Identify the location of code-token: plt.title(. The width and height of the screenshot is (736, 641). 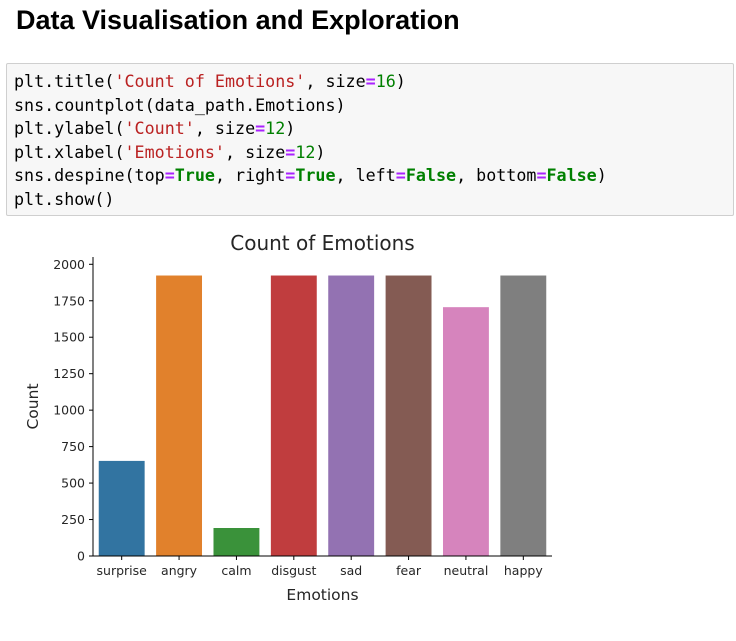
(64, 81).